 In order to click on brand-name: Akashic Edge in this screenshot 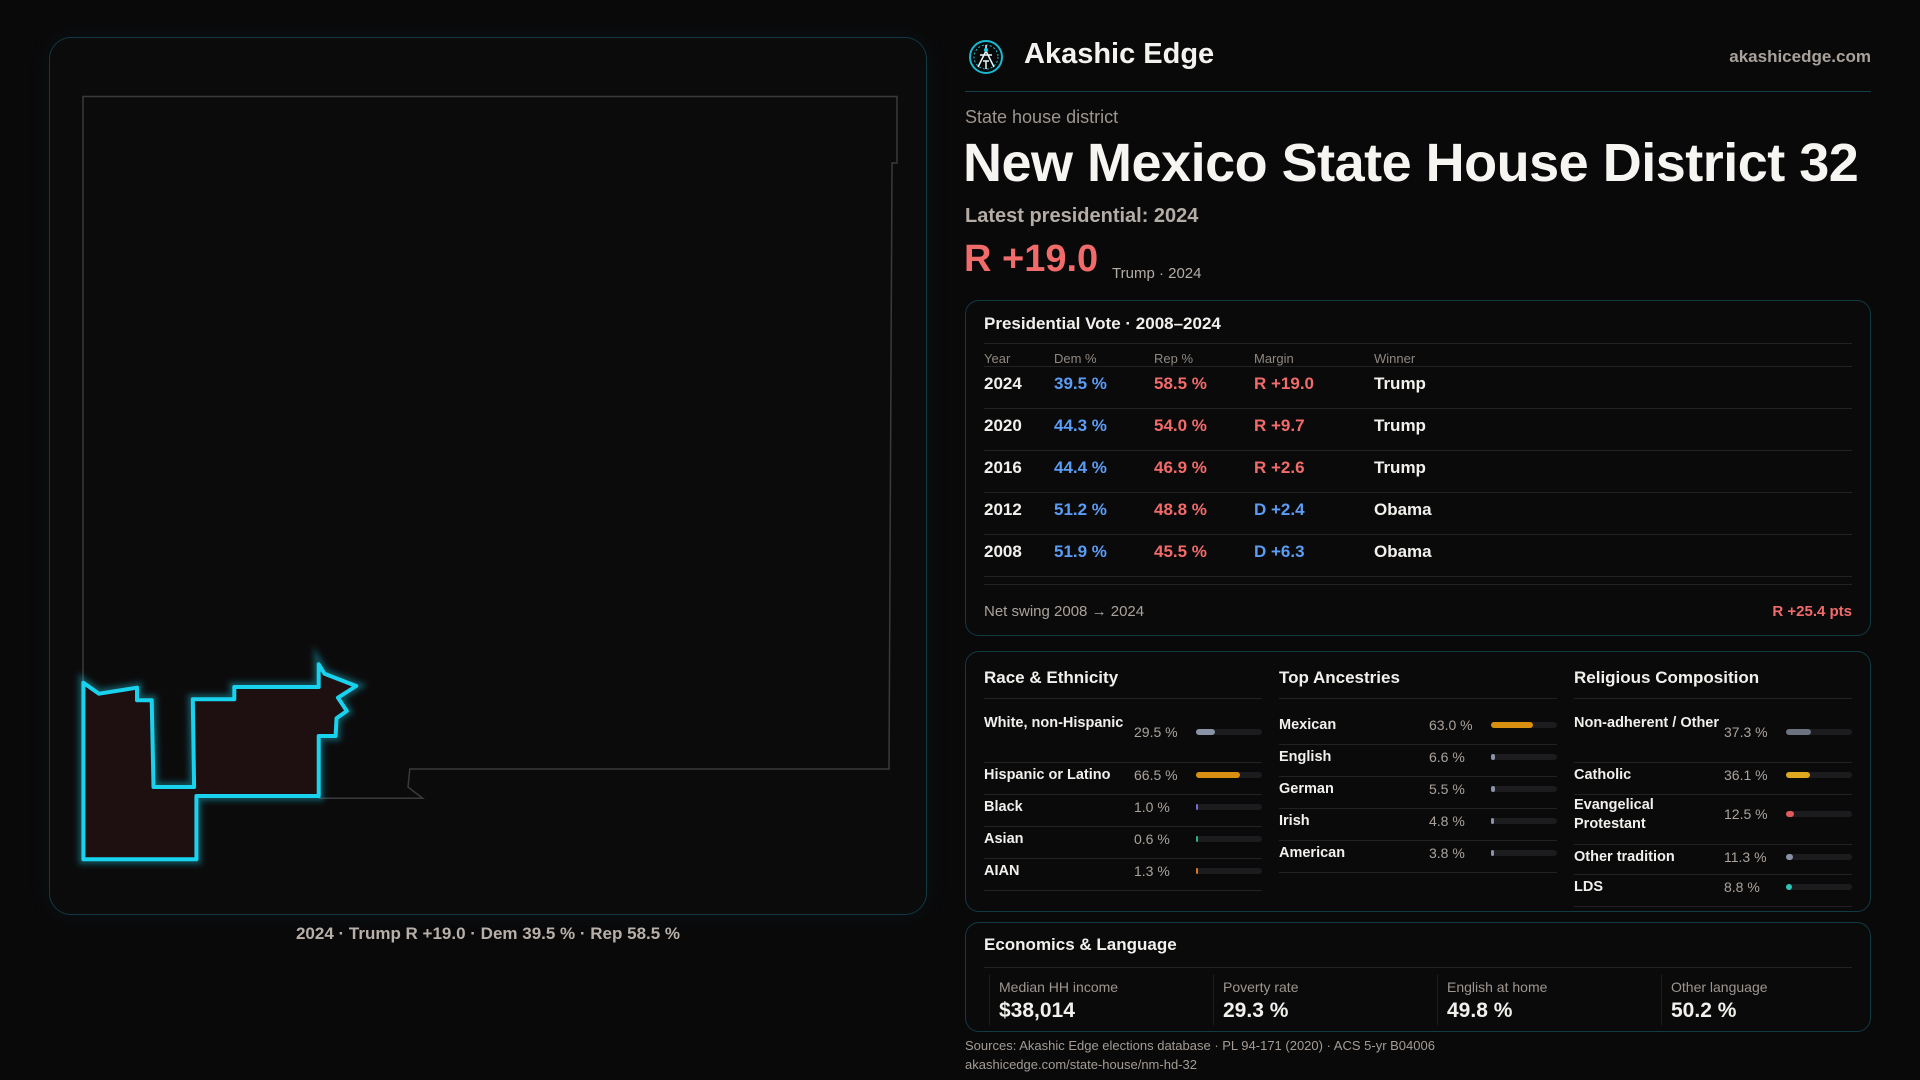, I will do `click(1119, 54)`.